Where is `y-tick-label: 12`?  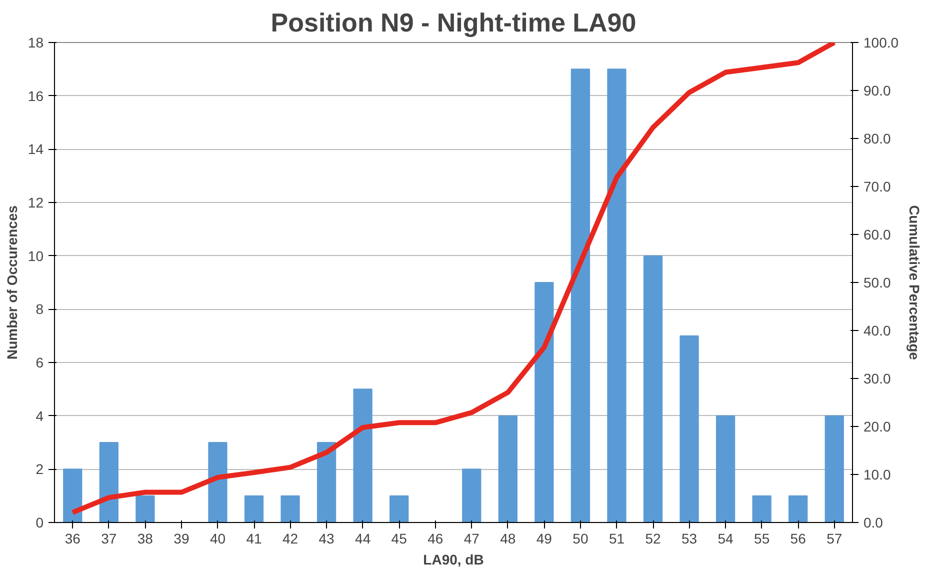 y-tick-label: 12 is located at coordinates (36, 202).